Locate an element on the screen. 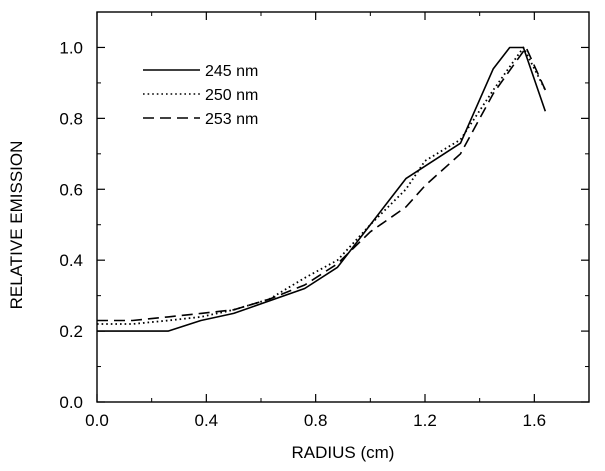 This screenshot has width=605, height=471. x-tick-label: 0.0 is located at coordinates (97, 420).